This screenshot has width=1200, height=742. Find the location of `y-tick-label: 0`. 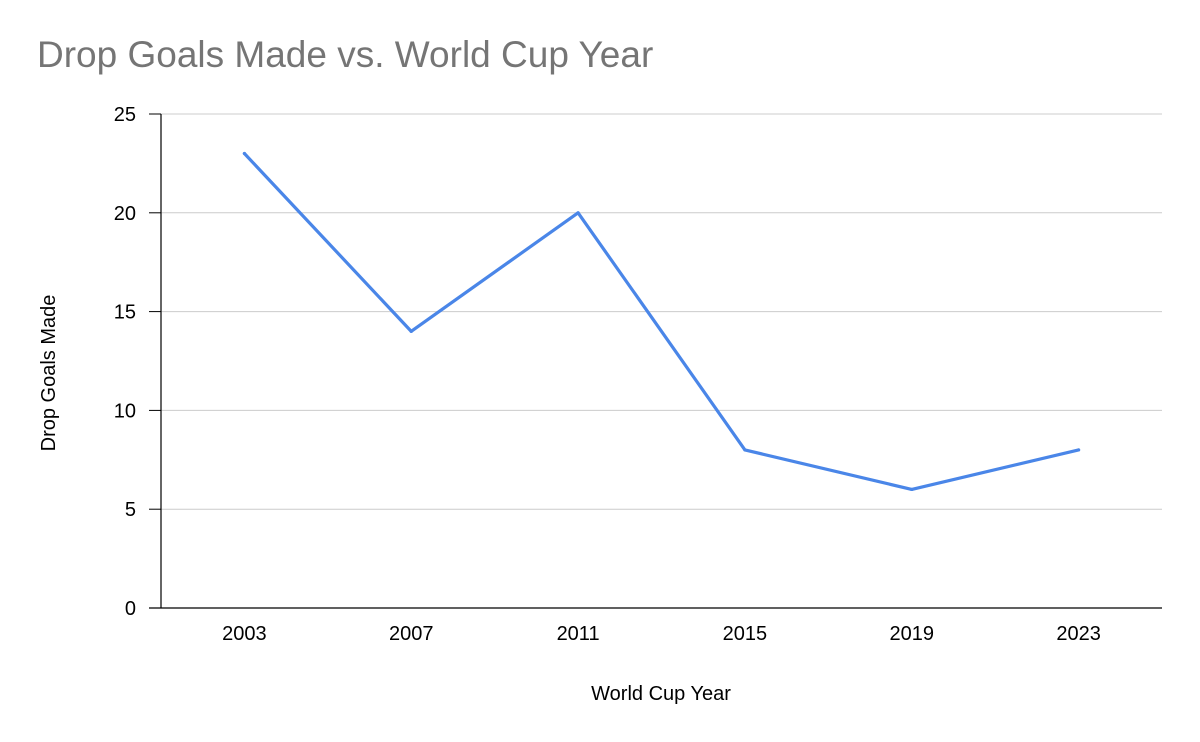

y-tick-label: 0 is located at coordinates (130, 609).